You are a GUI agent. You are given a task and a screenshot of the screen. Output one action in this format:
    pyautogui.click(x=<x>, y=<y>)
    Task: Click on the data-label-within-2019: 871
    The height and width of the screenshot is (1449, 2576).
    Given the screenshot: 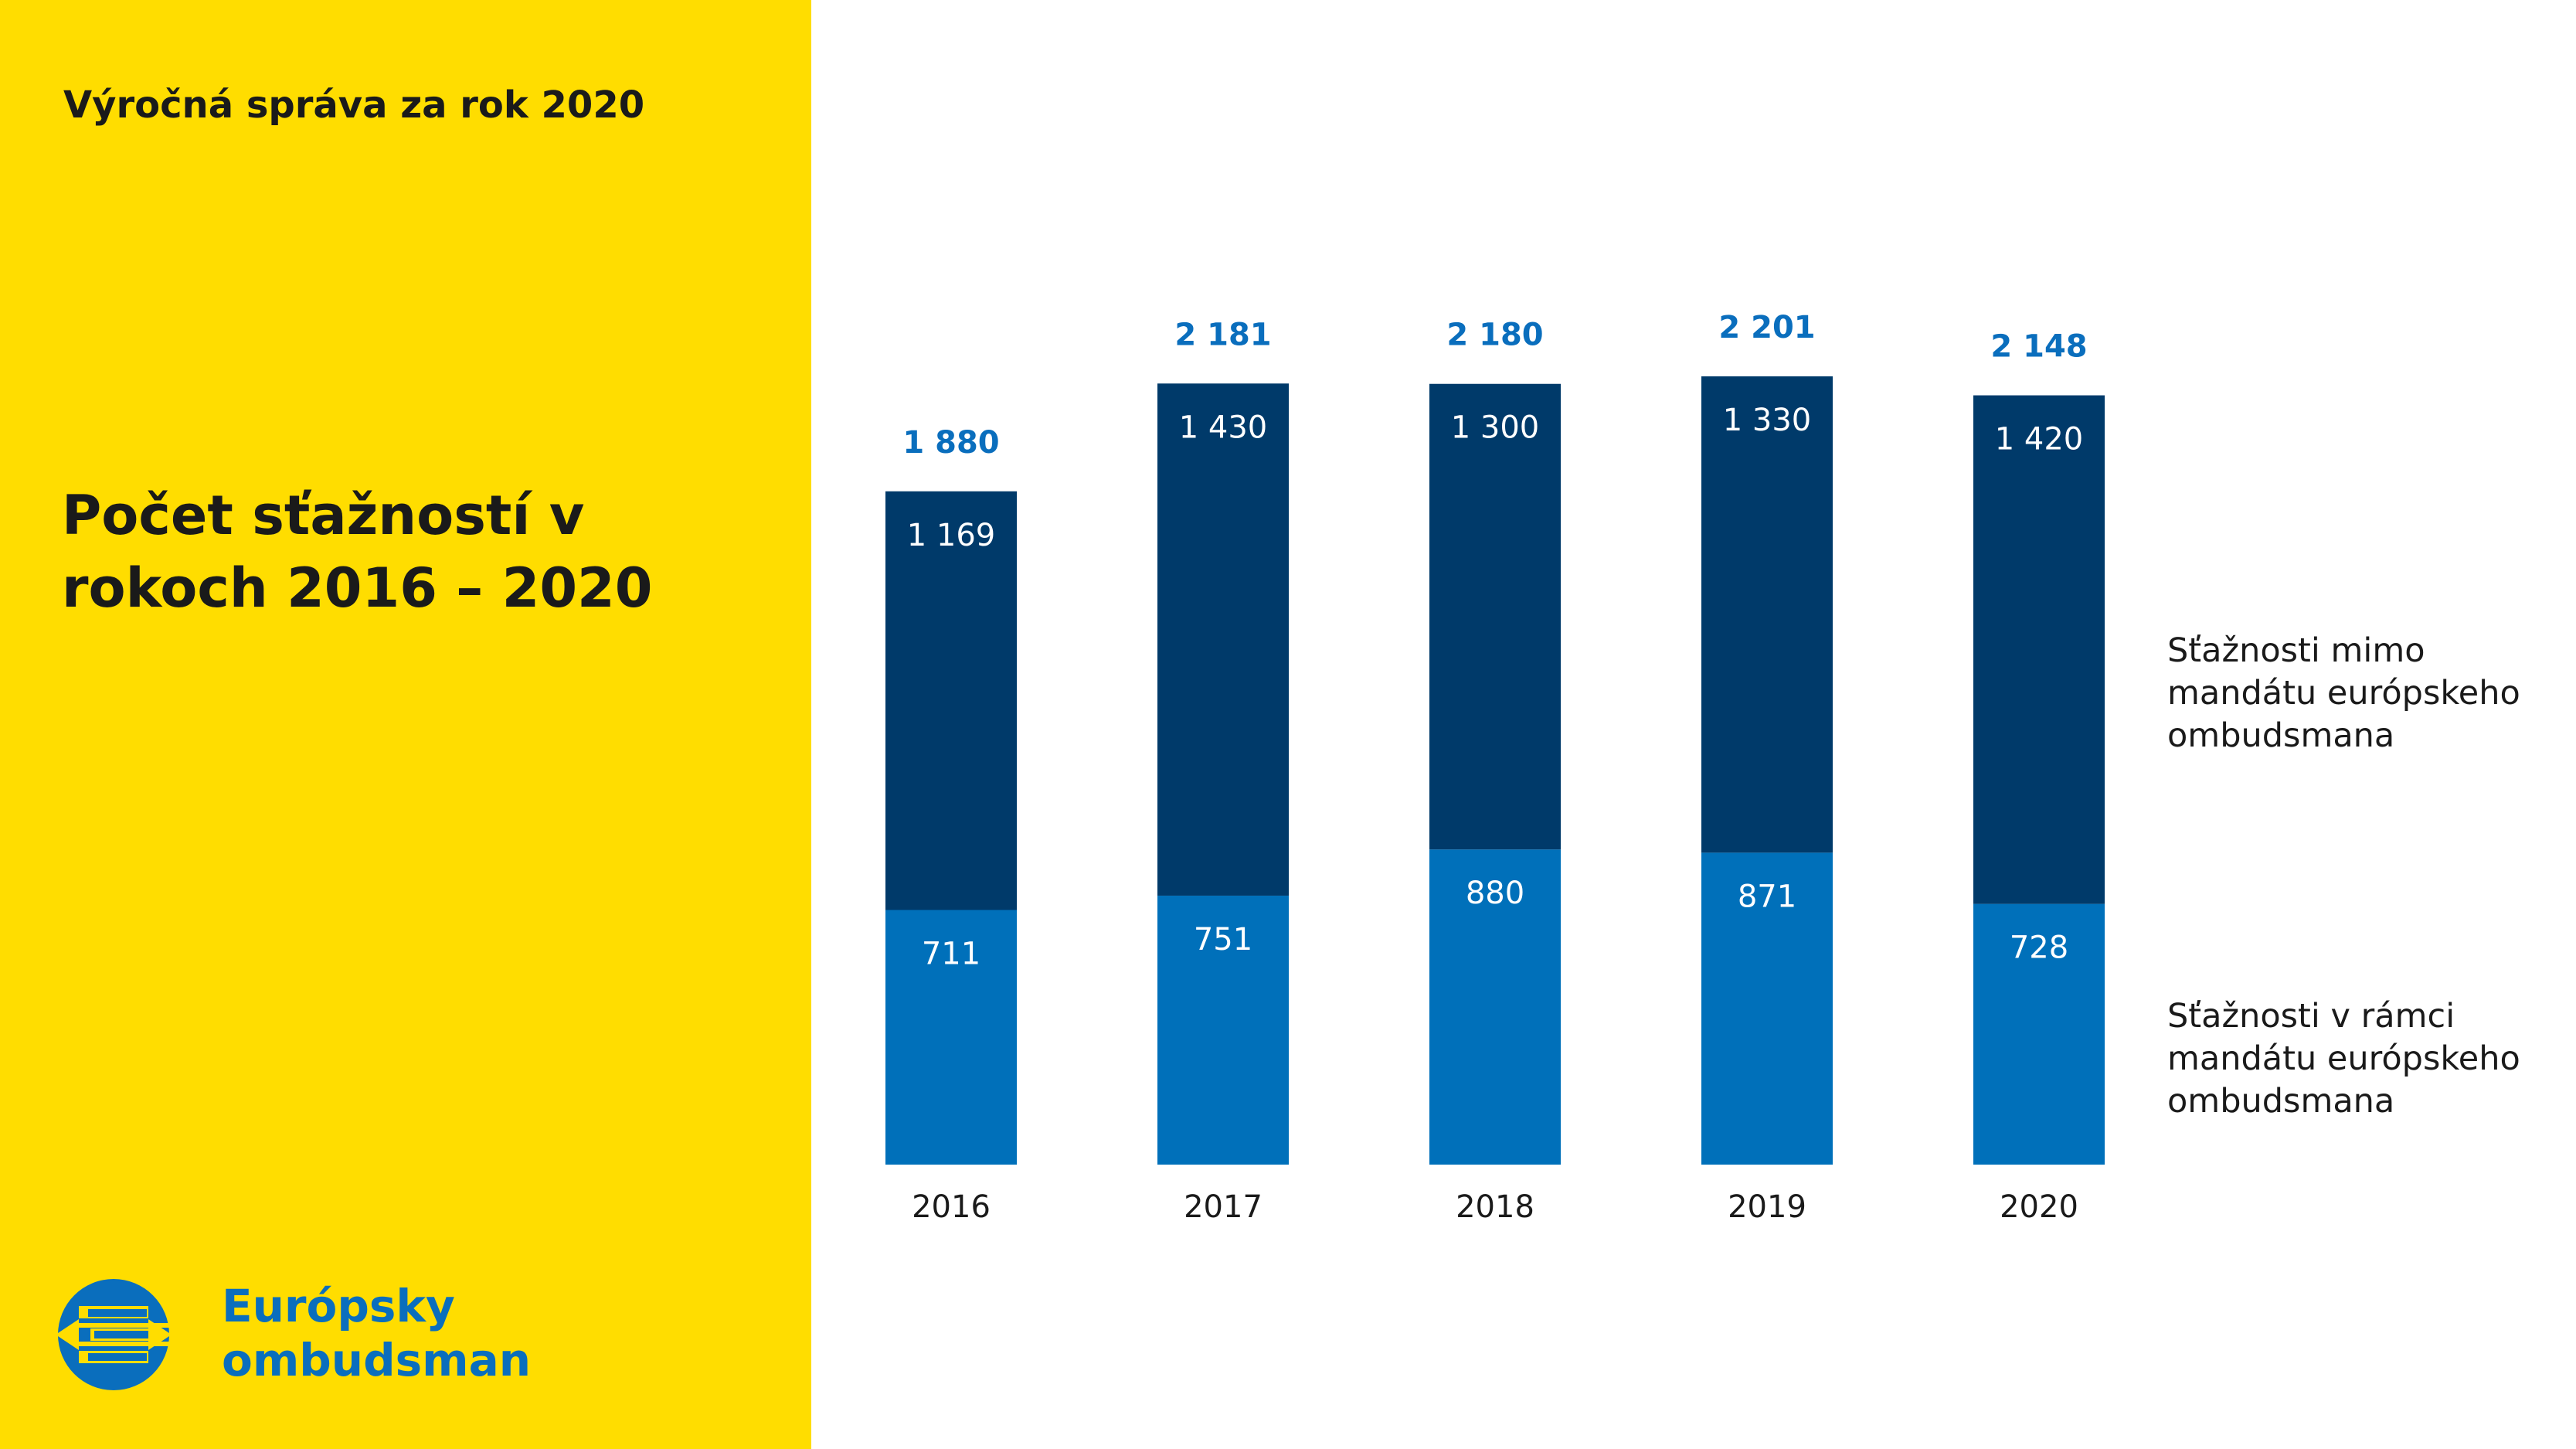 What is the action you would take?
    pyautogui.click(x=1767, y=897)
    